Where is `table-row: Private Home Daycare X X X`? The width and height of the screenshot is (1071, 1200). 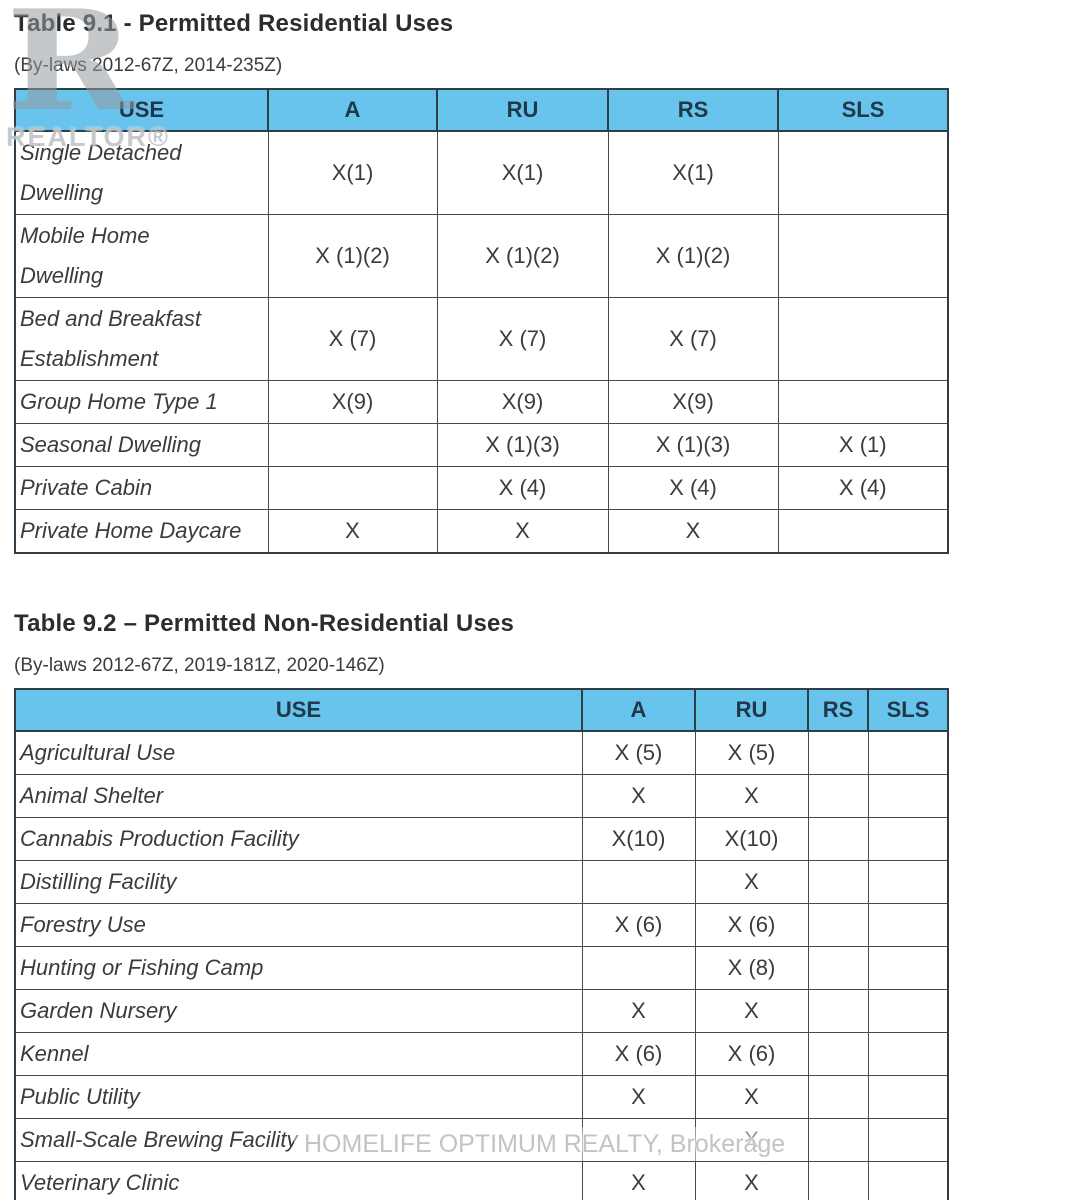
table-row: Private Home Daycare X X X is located at coordinates (481, 531).